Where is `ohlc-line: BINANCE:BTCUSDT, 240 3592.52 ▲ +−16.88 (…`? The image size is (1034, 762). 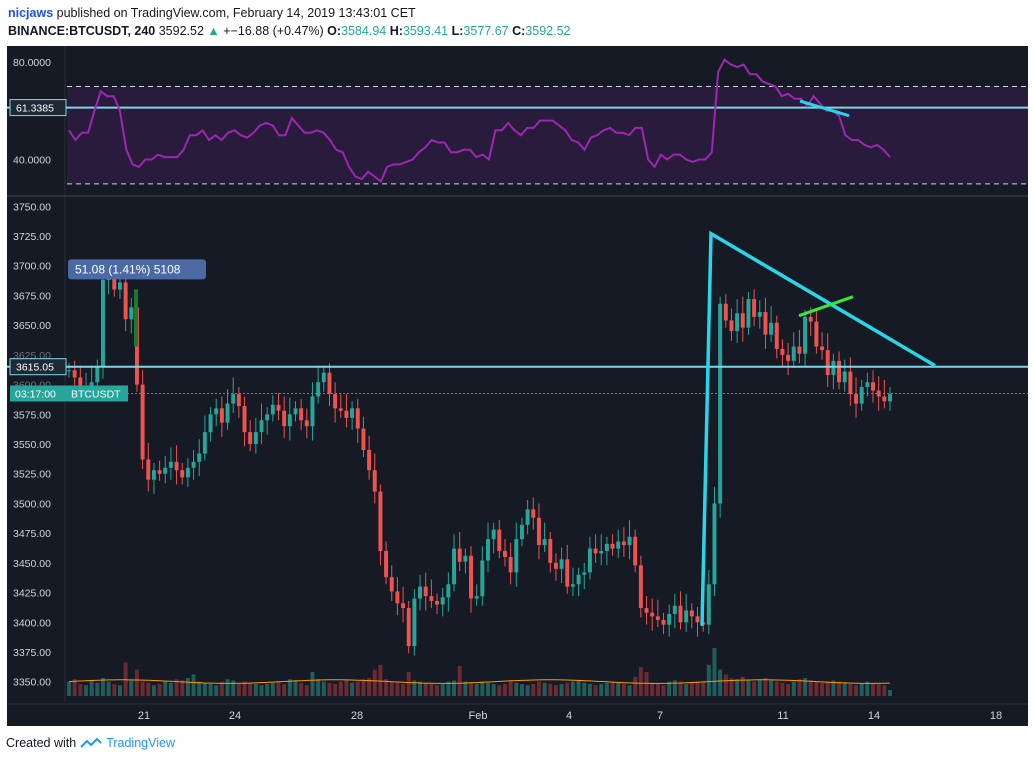 ohlc-line: BINANCE:BTCUSDT, 240 3592.52 ▲ +−16.88 (… is located at coordinates (289, 31).